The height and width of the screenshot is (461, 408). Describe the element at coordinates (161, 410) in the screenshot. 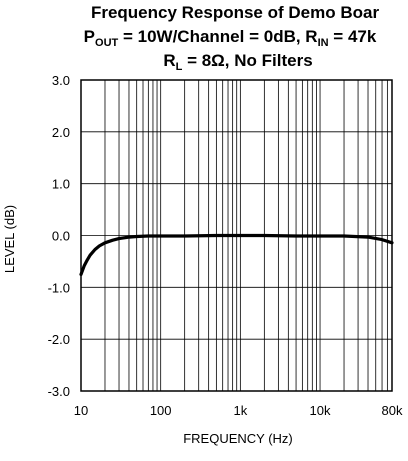

I see `x-tick-label: 100` at that location.